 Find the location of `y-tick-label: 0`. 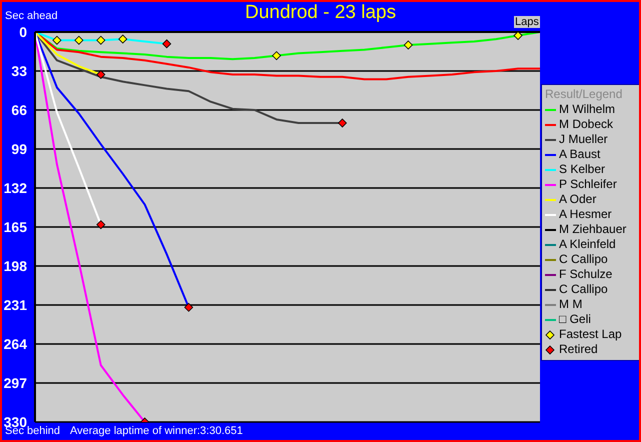

y-tick-label: 0 is located at coordinates (23, 32).